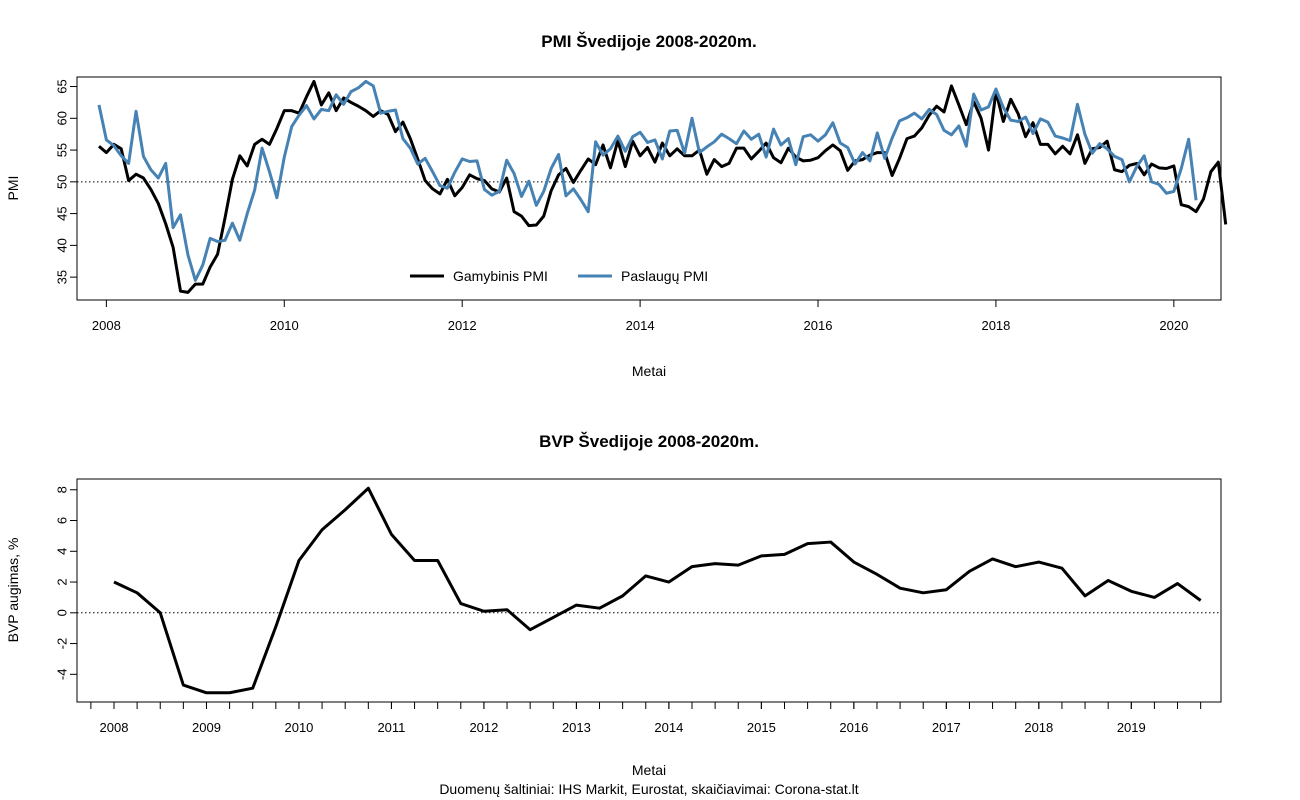 The width and height of the screenshot is (1300, 800). What do you see at coordinates (649, 441) in the screenshot?
I see `gdp-chart-title: BVP Švedijoje 2008-2020m.` at bounding box center [649, 441].